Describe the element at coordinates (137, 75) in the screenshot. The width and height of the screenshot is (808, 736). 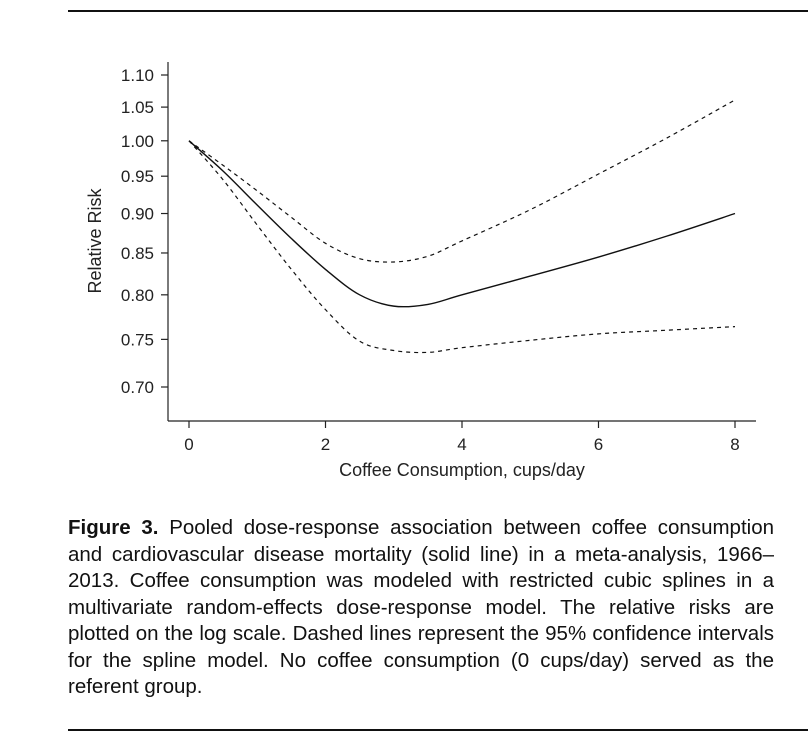
I see `y-tick-label: 1.10` at that location.